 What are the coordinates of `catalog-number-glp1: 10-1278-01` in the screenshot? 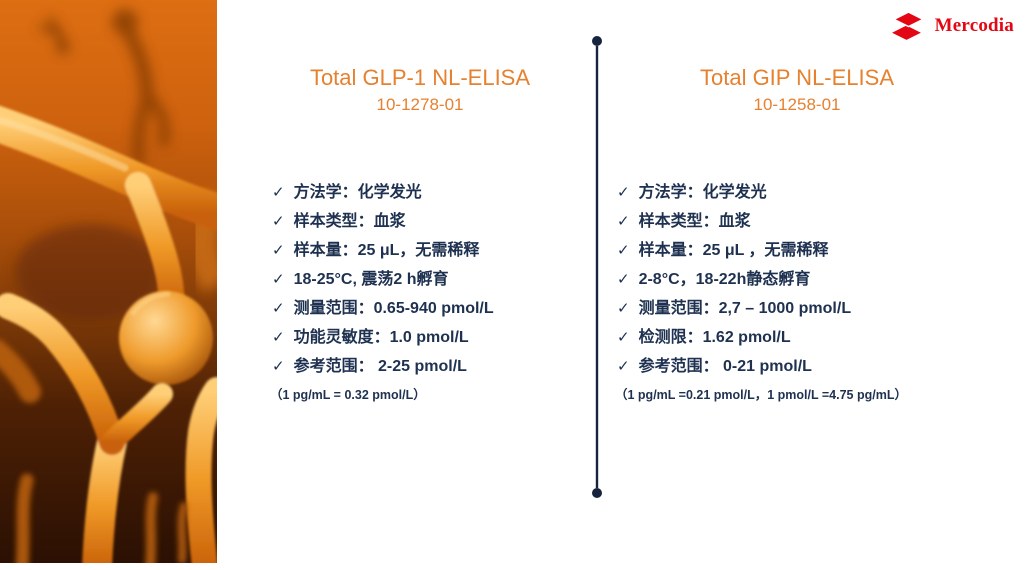 It's located at (420, 104).